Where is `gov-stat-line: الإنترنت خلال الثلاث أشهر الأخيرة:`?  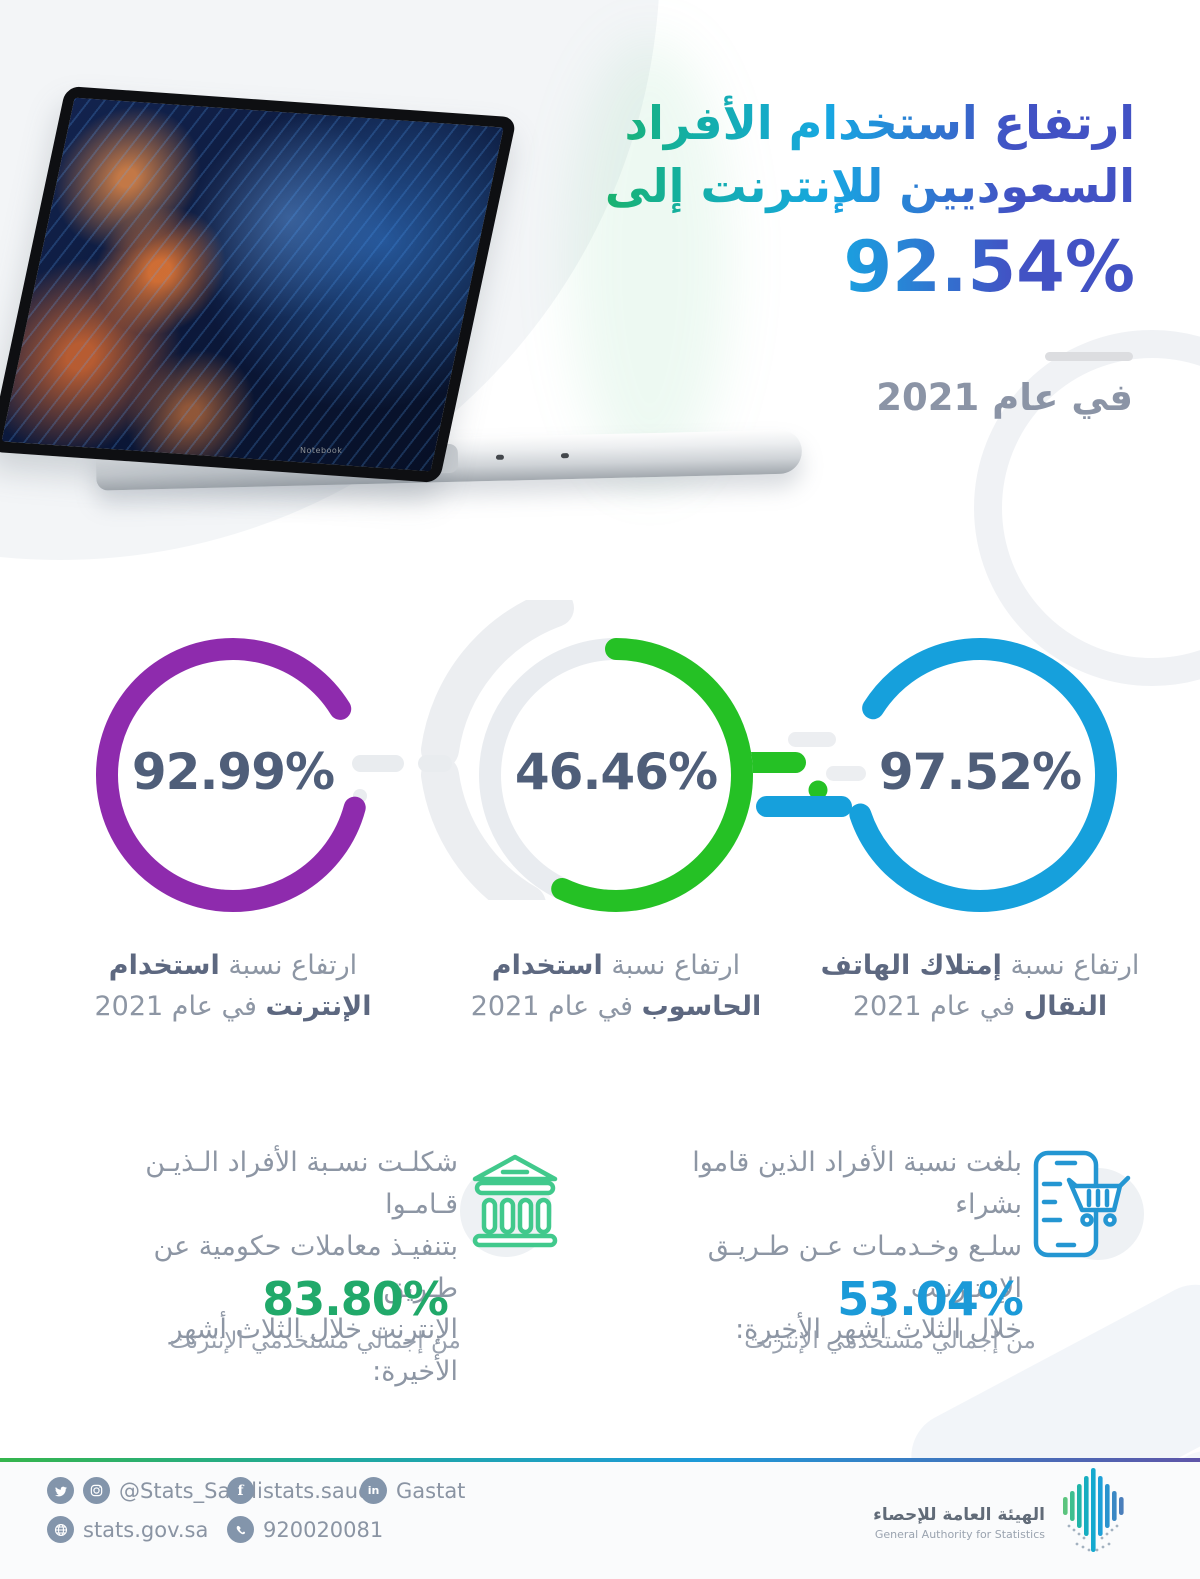 gov-stat-line: الإنترنت خلال الثلاث أشهر الأخيرة: is located at coordinates (313, 1351).